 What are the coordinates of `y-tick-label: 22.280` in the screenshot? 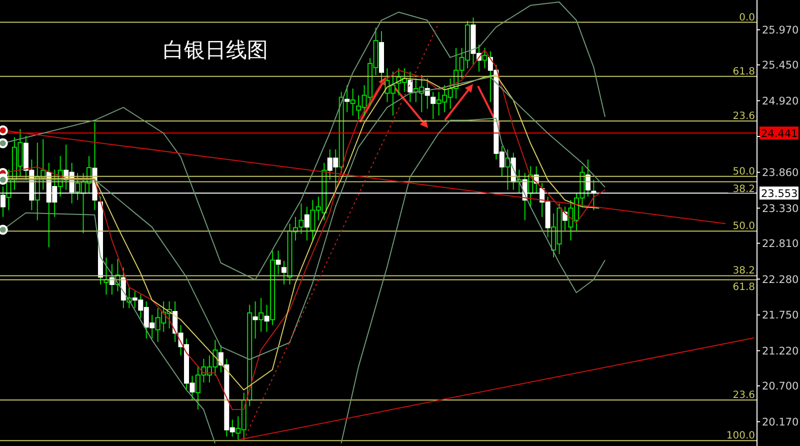 It's located at (780, 280).